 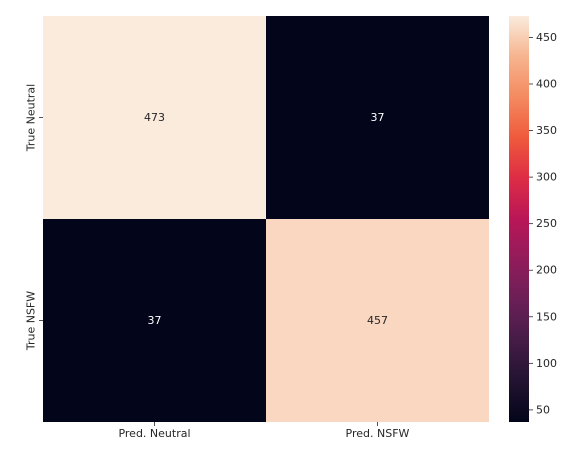 What do you see at coordinates (519, 219) in the screenshot?
I see `colorbar` at bounding box center [519, 219].